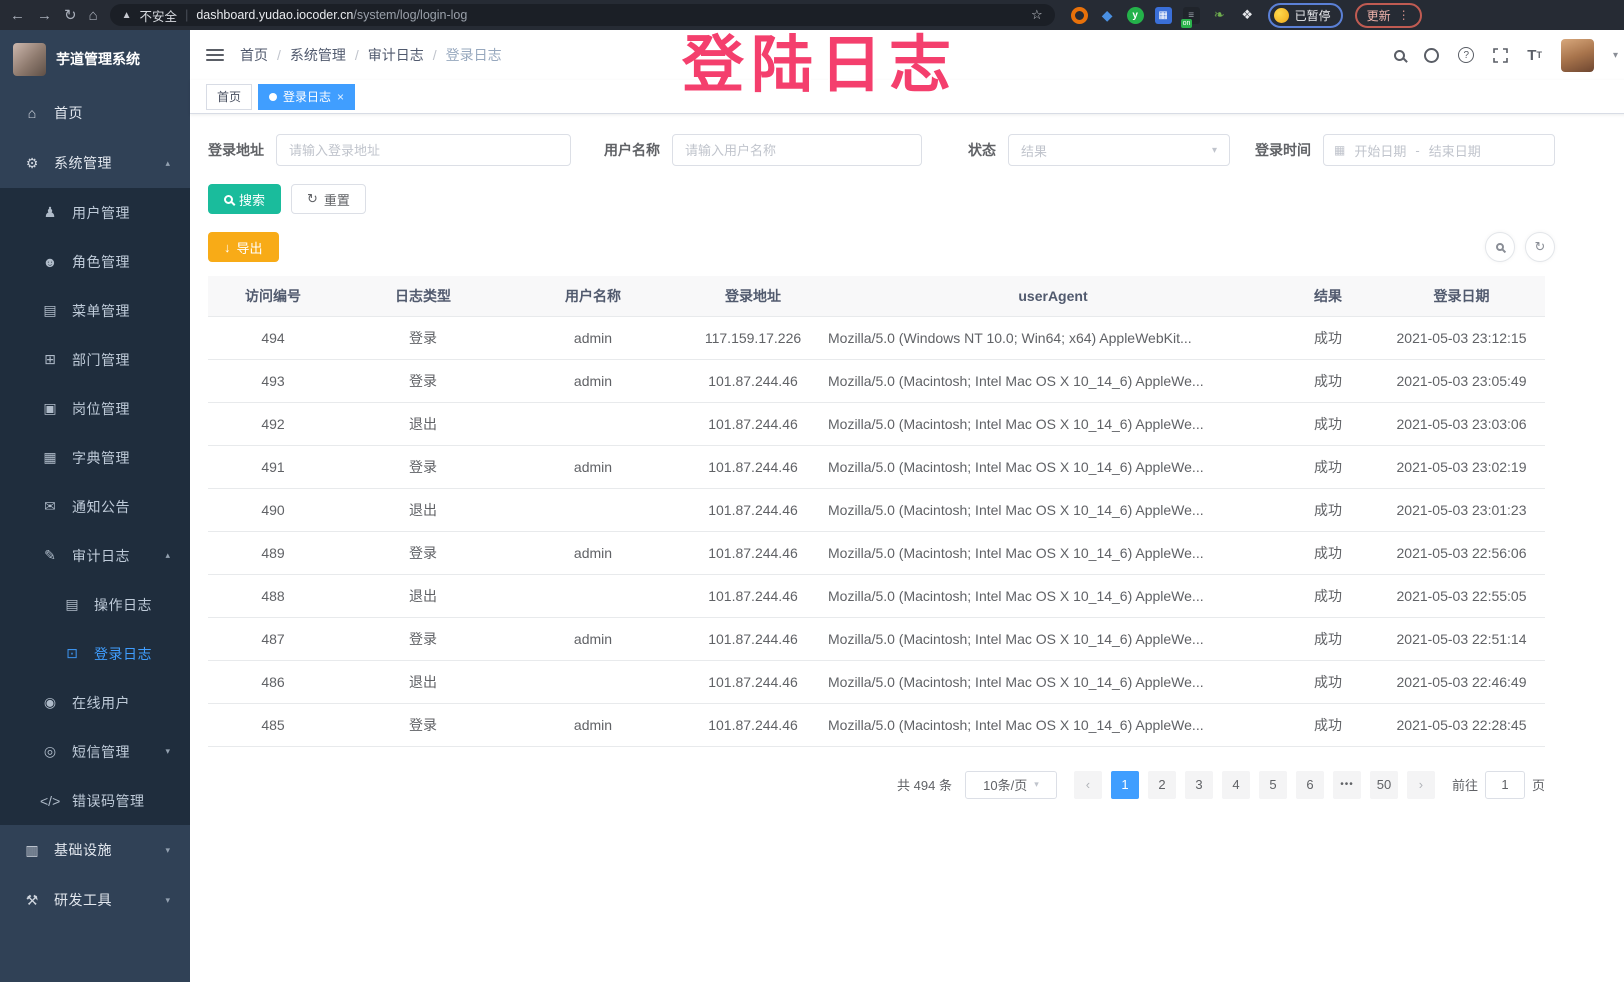 The width and height of the screenshot is (1624, 982). Describe the element at coordinates (95, 702) in the screenshot. I see `sidebar-item-online-users: ◉ 在线用户` at that location.